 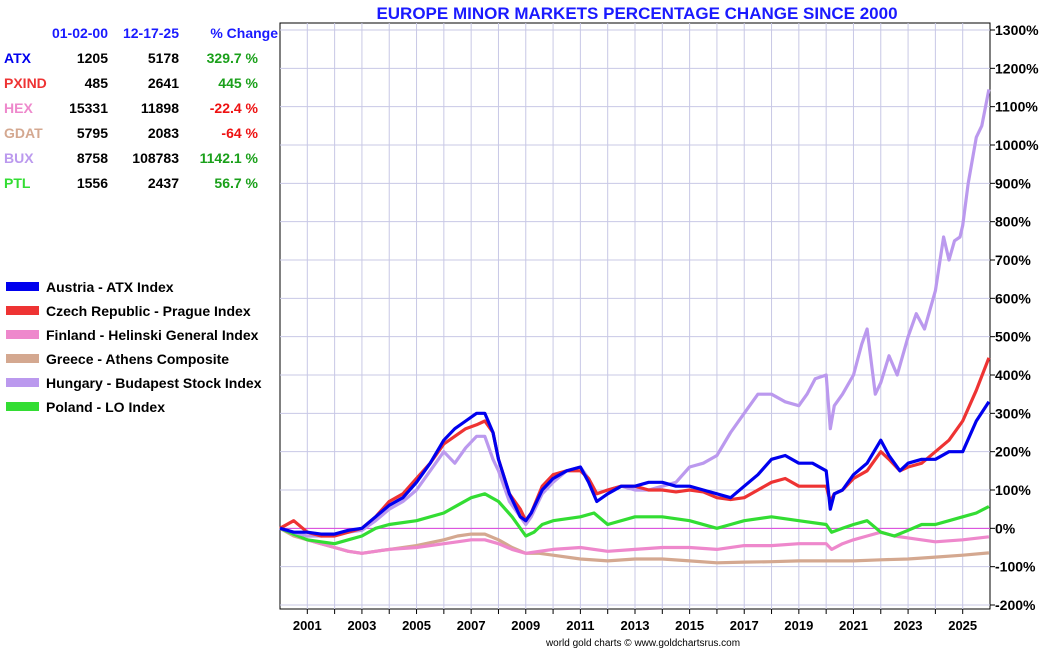 What do you see at coordinates (80, 33) in the screenshot?
I see `table-header-start: 01-02-00` at bounding box center [80, 33].